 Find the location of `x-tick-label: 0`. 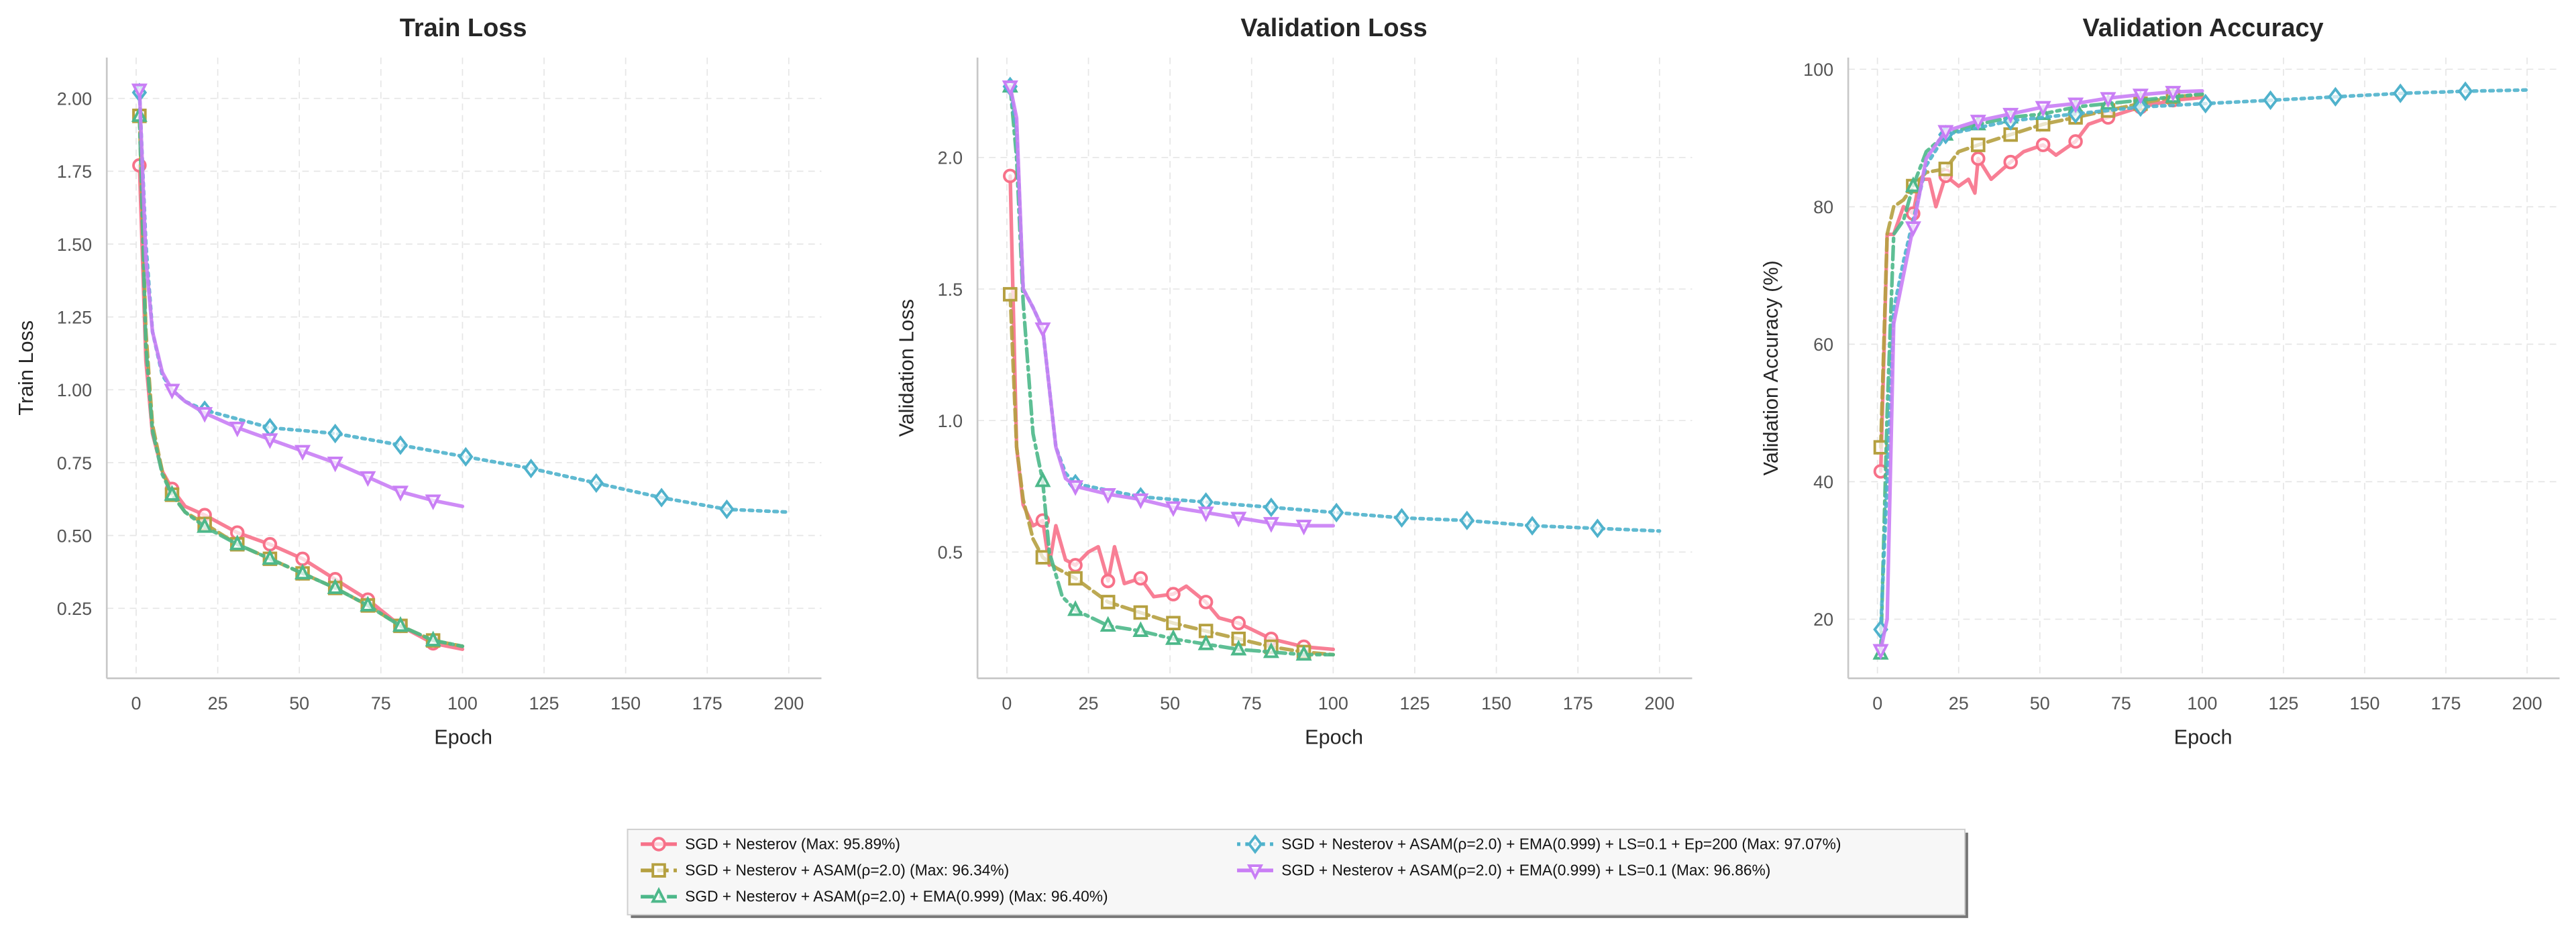

x-tick-label: 0 is located at coordinates (1877, 703).